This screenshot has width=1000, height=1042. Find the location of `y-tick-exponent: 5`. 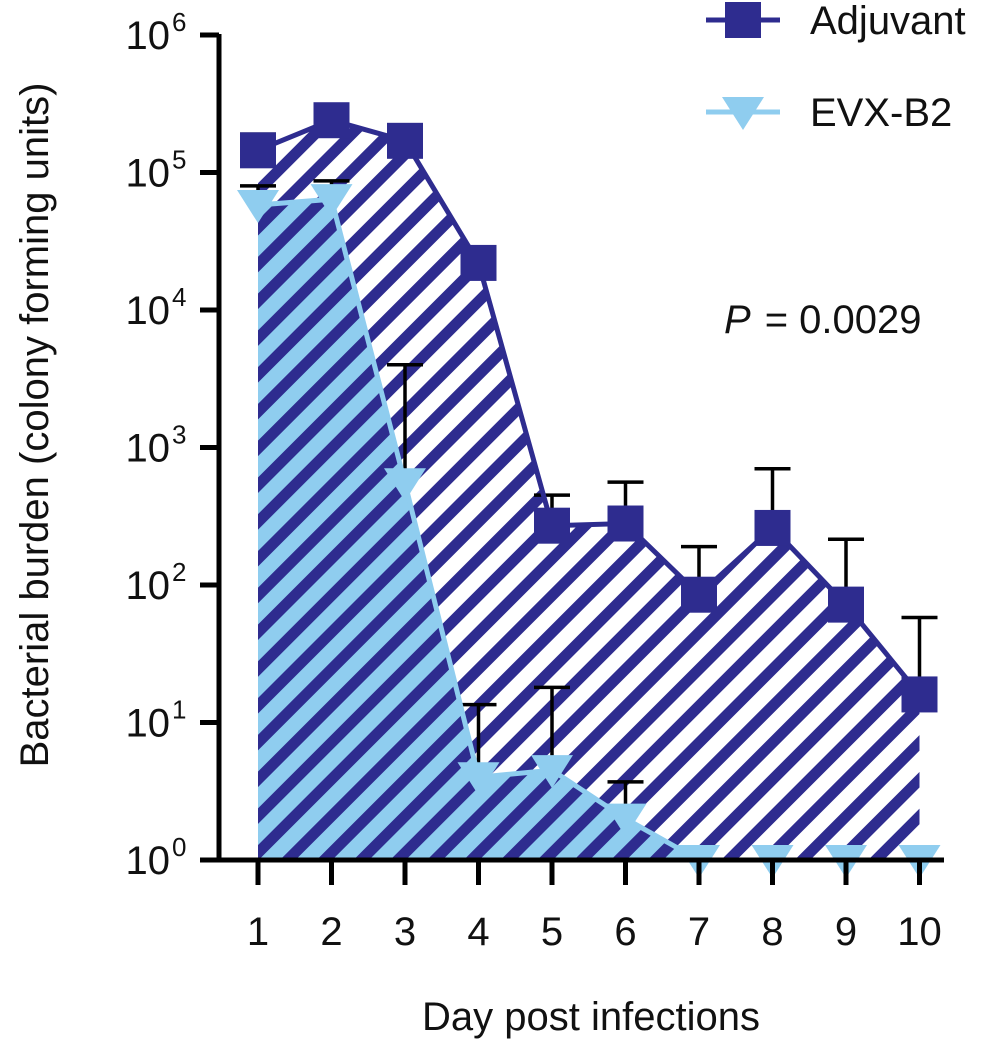

y-tick-exponent: 5 is located at coordinates (179, 160).